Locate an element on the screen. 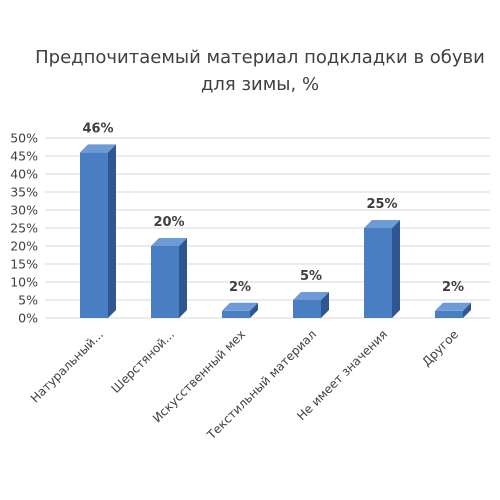 The image size is (500, 500). data-label: 25% is located at coordinates (381, 204).